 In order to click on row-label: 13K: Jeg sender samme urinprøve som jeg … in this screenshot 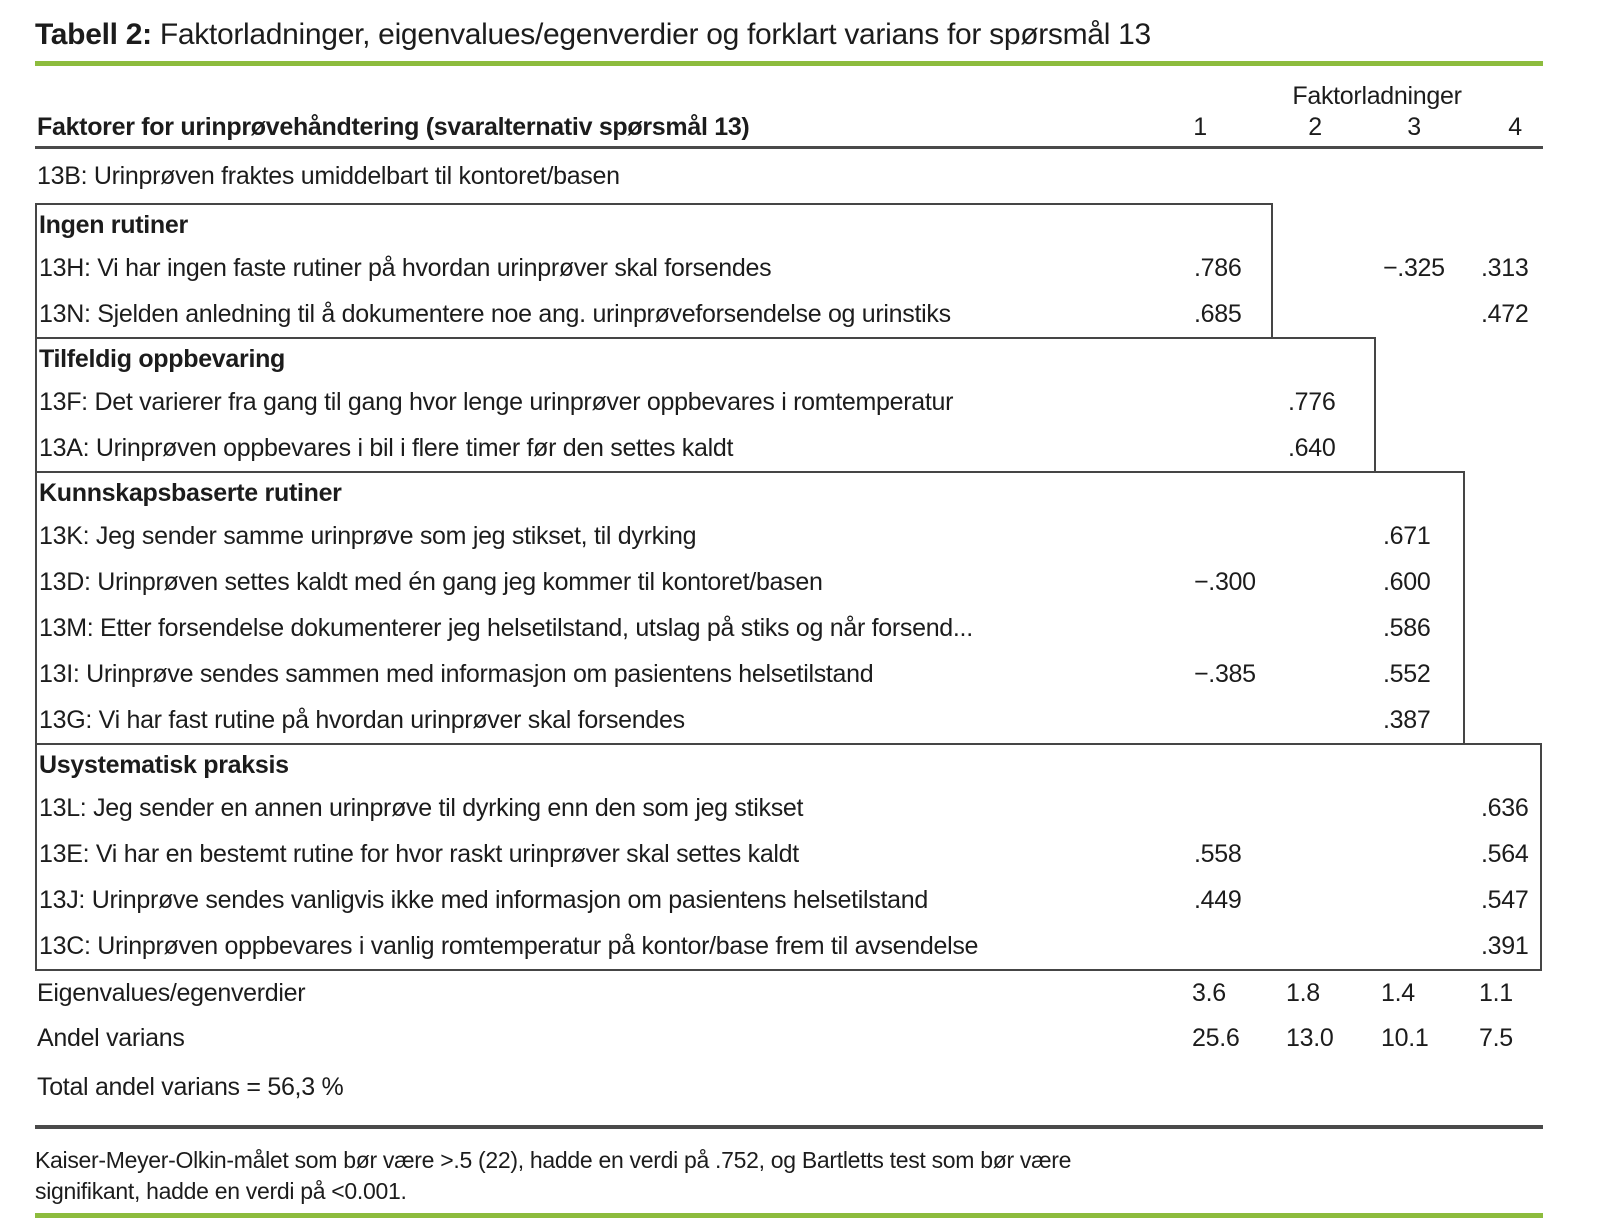, I will do `click(368, 535)`.